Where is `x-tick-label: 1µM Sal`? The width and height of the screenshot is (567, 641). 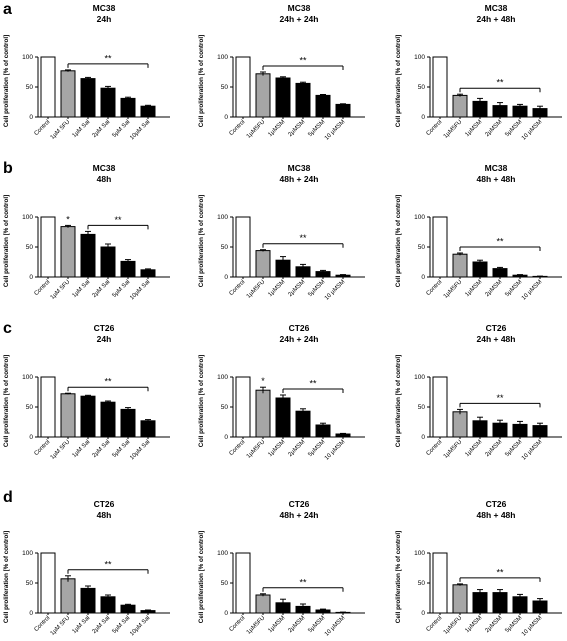
x-tick-label: 1µM Sal is located at coordinates (82, 289).